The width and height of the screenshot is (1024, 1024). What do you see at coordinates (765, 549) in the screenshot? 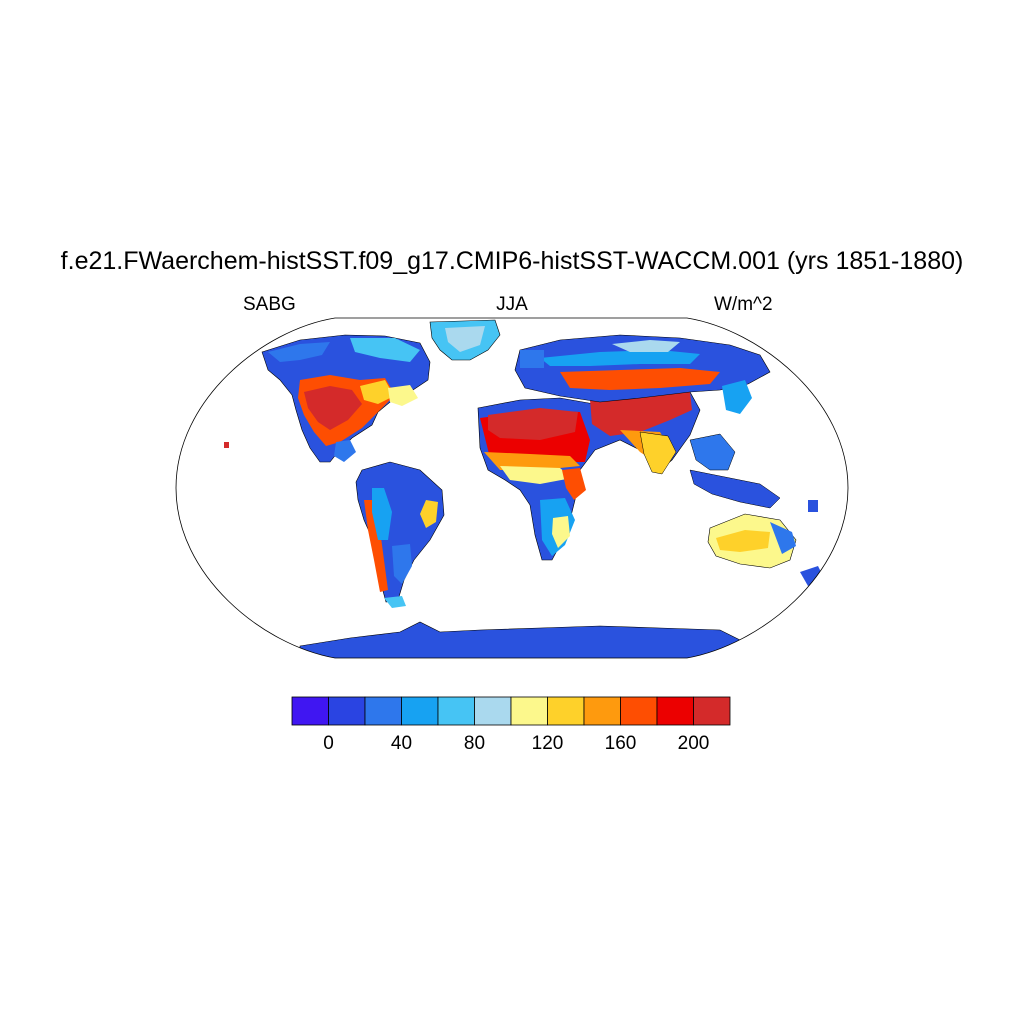
I see `australia-landmass` at bounding box center [765, 549].